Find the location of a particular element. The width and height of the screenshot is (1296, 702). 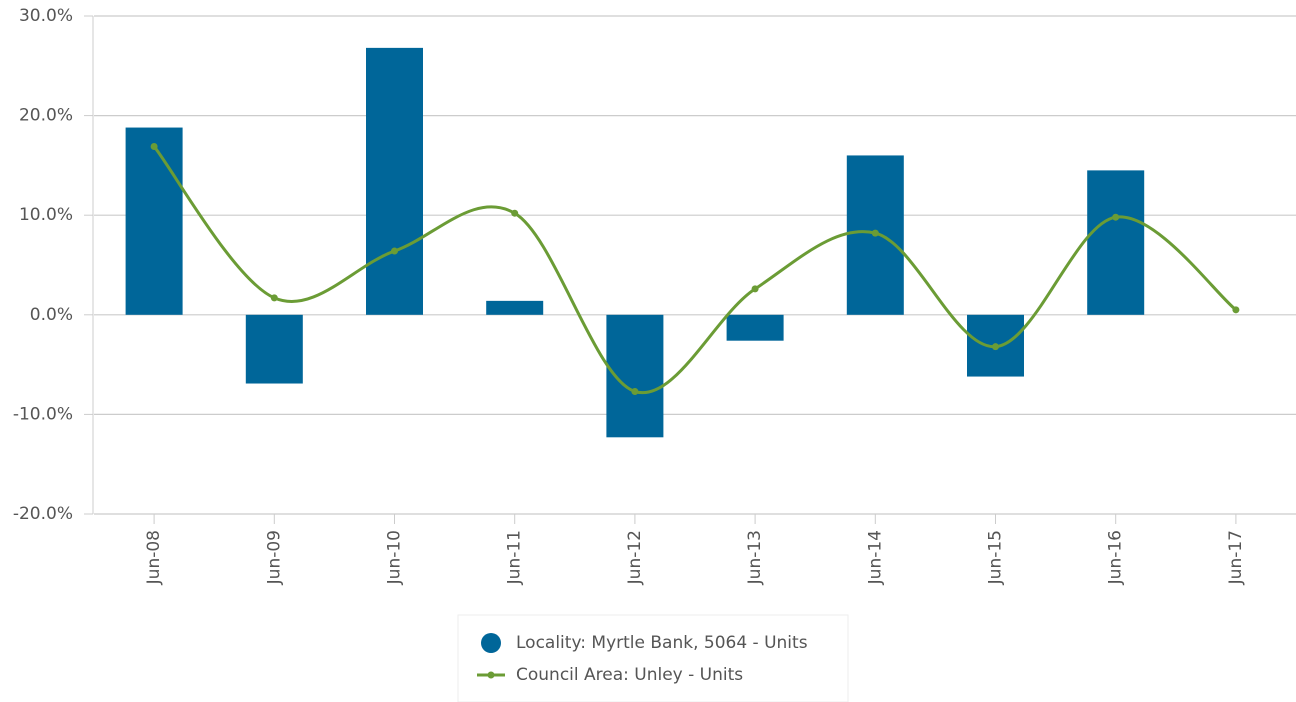

x-tick-label: Jun-13 is located at coordinates (755, 557).